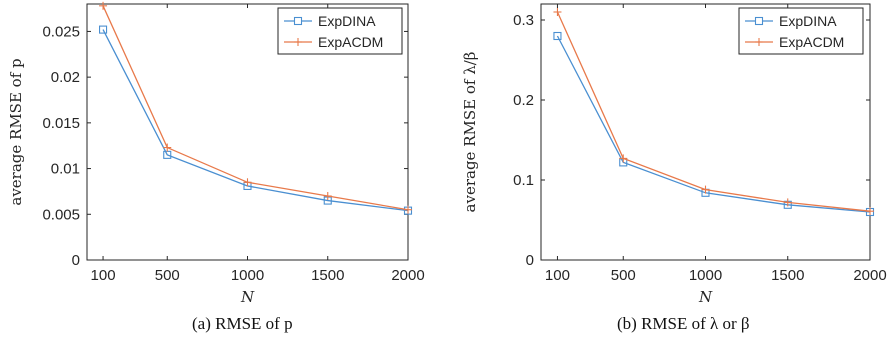  What do you see at coordinates (61, 123) in the screenshot?
I see `y-tick-label: 0.015` at bounding box center [61, 123].